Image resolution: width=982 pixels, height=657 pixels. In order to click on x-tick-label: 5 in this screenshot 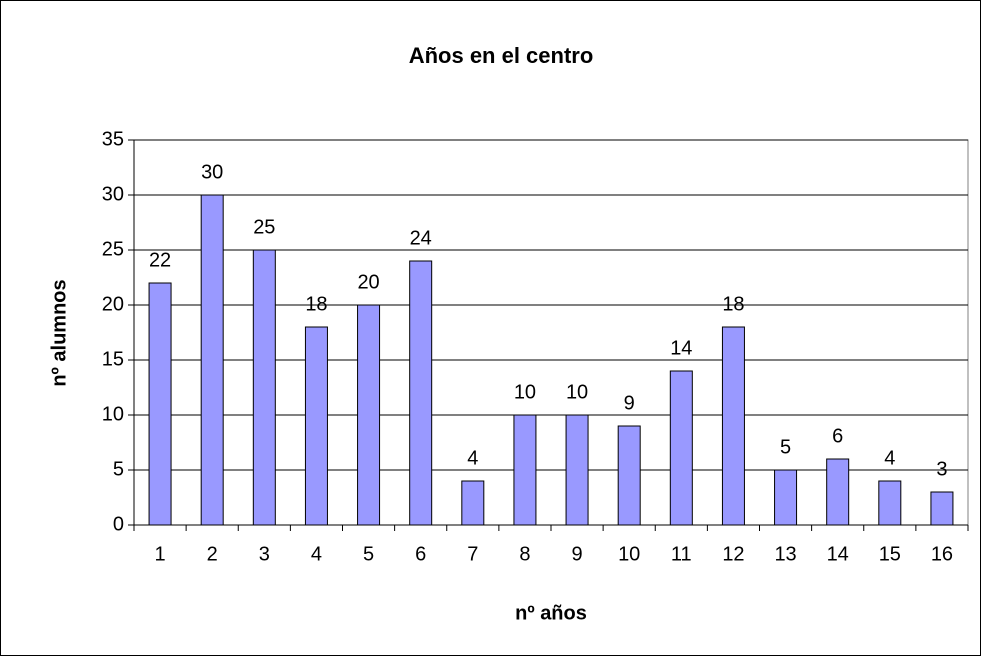, I will do `click(368, 554)`.